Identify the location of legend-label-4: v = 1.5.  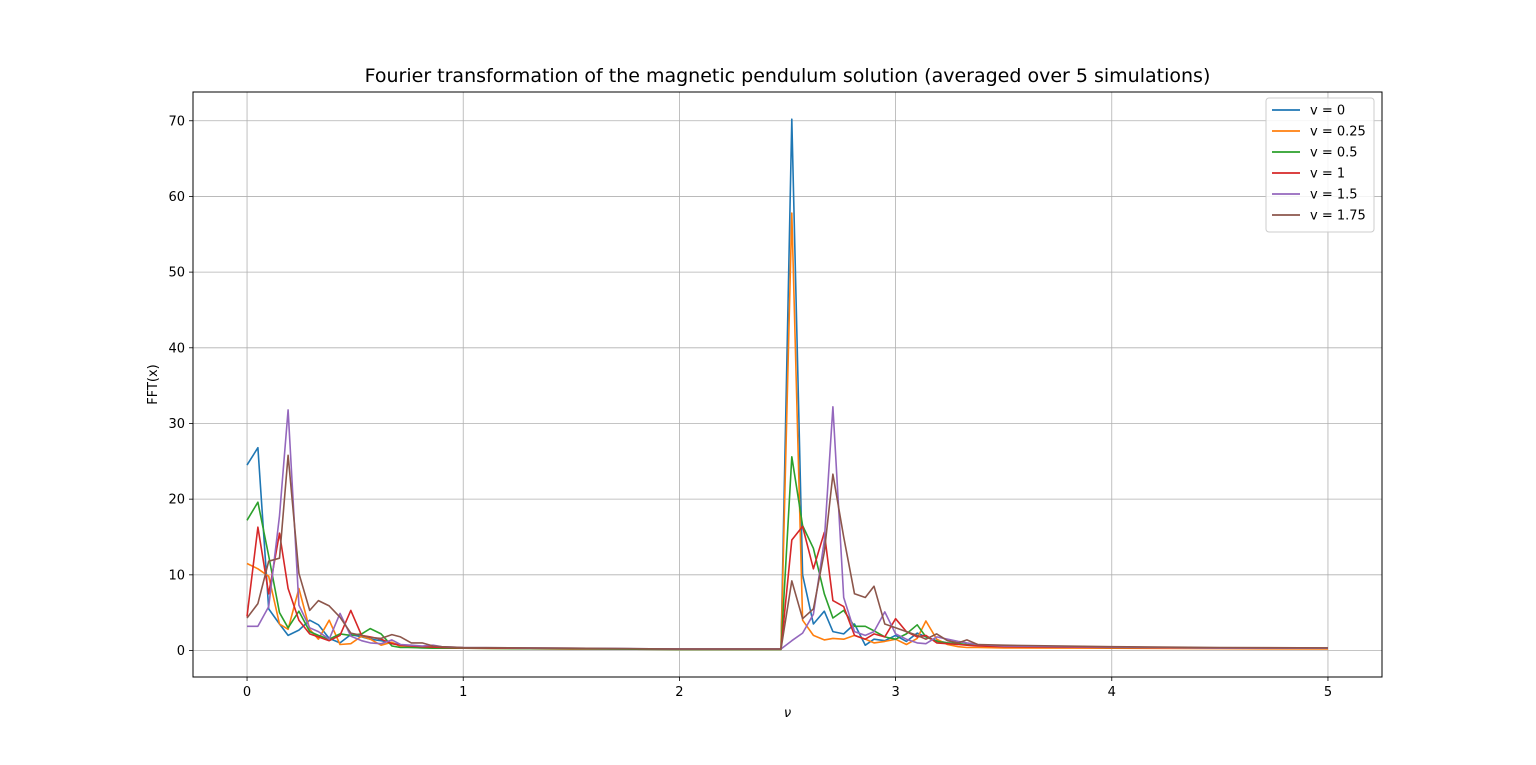
(1334, 195).